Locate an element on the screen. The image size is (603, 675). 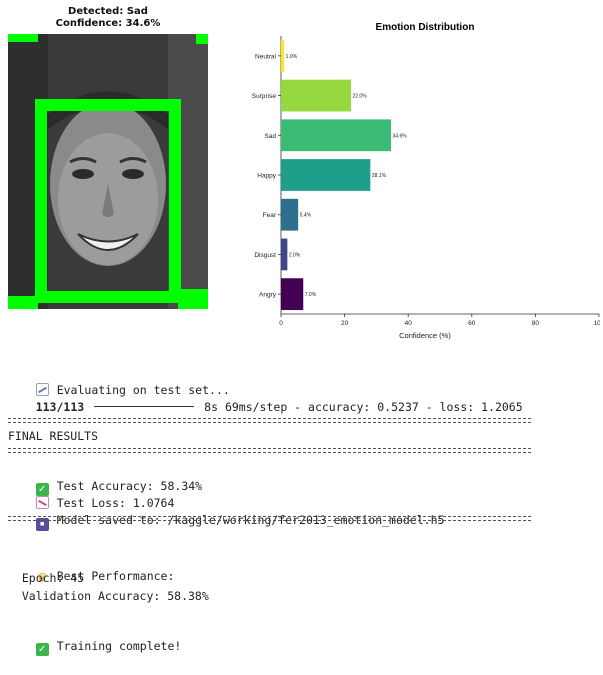
x-tick-label-60: 60 is located at coordinates (472, 323).